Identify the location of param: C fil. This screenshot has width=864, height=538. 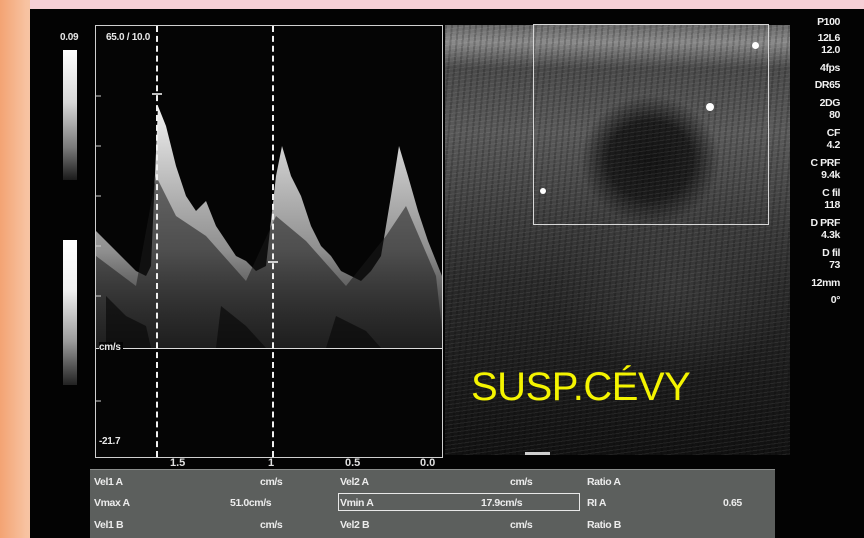
(831, 192).